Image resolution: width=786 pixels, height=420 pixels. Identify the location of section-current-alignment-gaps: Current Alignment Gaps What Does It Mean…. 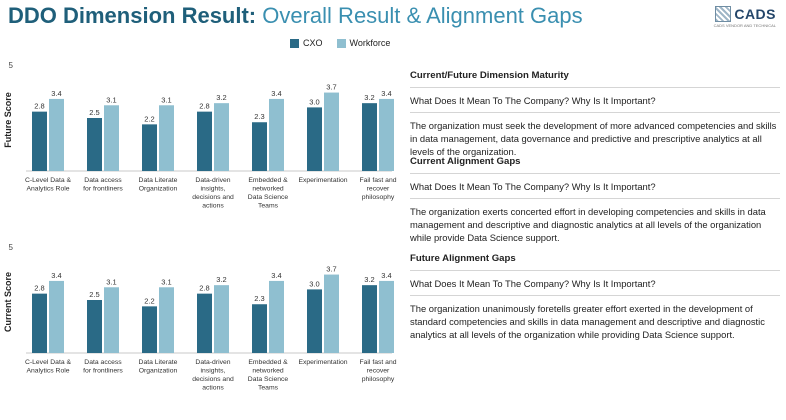
(595, 198).